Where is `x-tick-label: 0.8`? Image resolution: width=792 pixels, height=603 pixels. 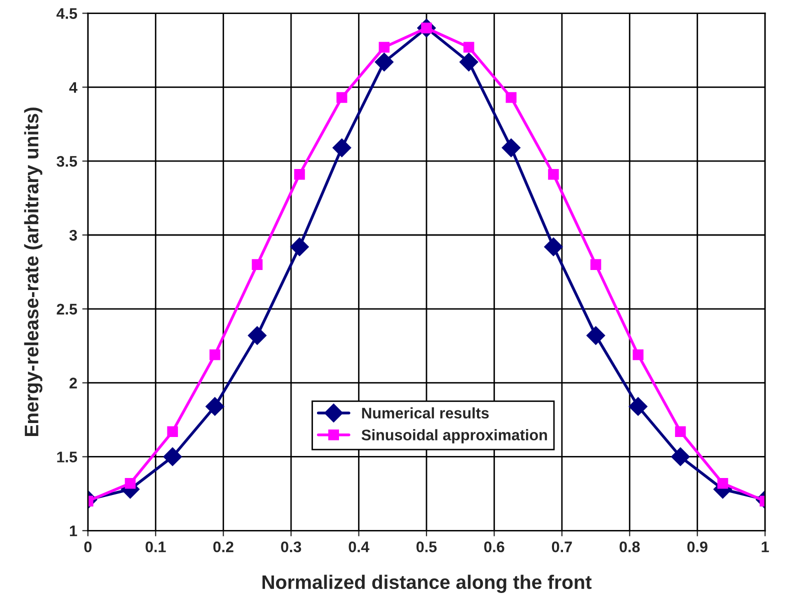 x-tick-label: 0.8 is located at coordinates (630, 546).